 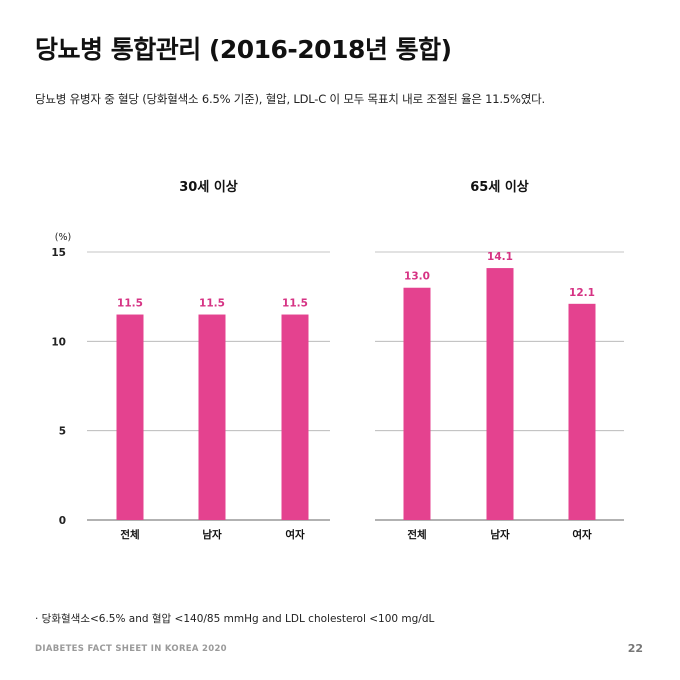 What do you see at coordinates (208, 187) in the screenshot?
I see `chart-title: 30세 이상` at bounding box center [208, 187].